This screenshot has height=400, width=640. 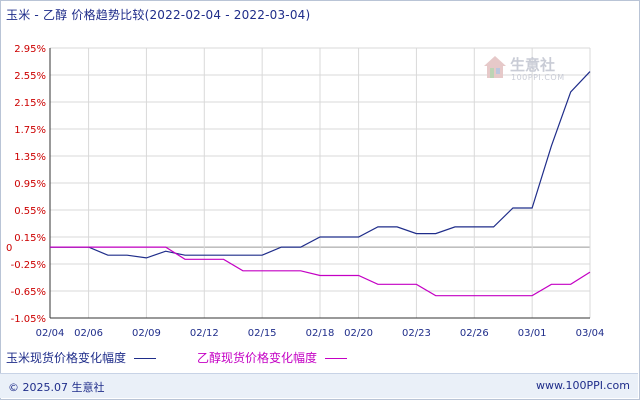 I want to click on footer-copyright: © 2025.07 生意社, so click(x=56, y=387).